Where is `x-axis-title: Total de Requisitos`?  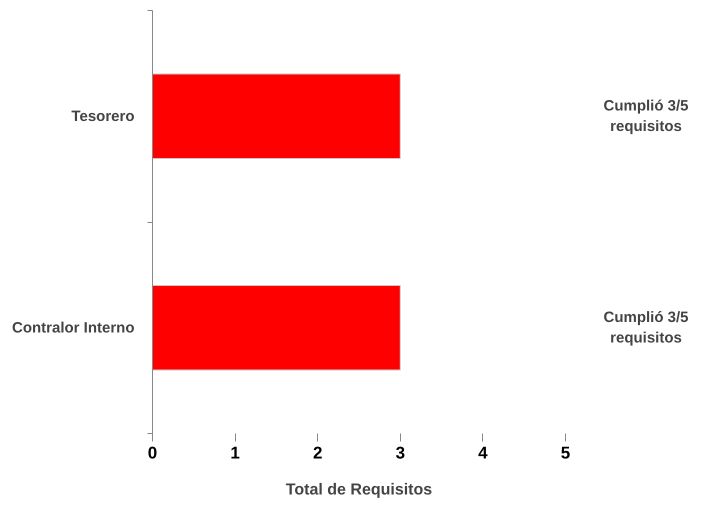 x-axis-title: Total de Requisitos is located at coordinates (359, 490).